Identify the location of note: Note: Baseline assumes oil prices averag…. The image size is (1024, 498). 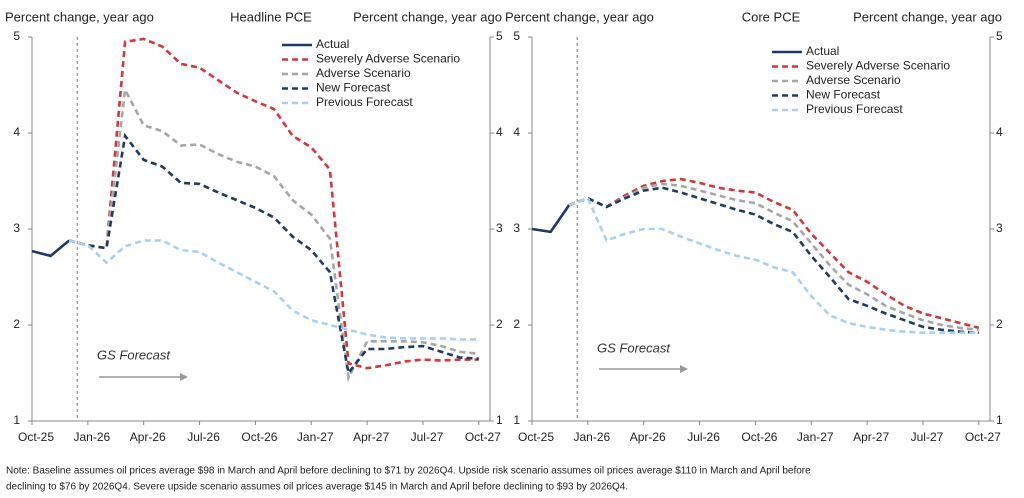
(408, 471).